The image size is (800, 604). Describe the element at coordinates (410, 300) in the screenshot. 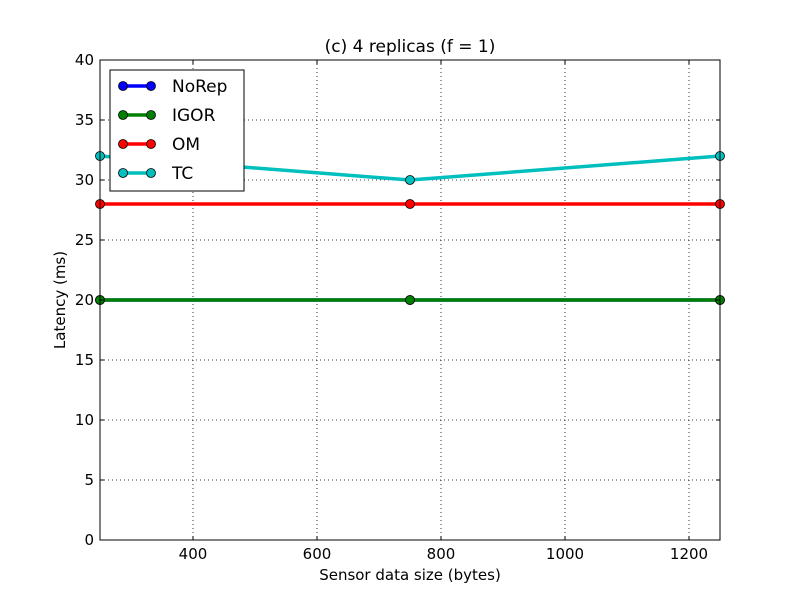

I see `data-point-igor` at that location.